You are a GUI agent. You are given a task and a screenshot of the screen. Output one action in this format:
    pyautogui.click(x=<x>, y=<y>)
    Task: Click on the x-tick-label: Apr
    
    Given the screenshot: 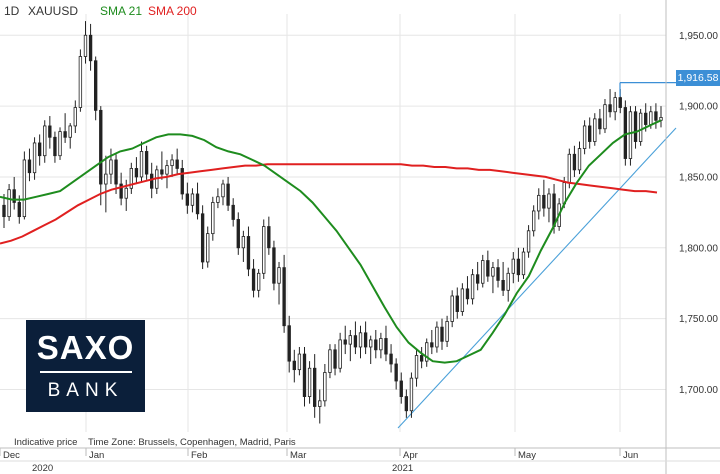 What is the action you would take?
    pyautogui.click(x=410, y=455)
    